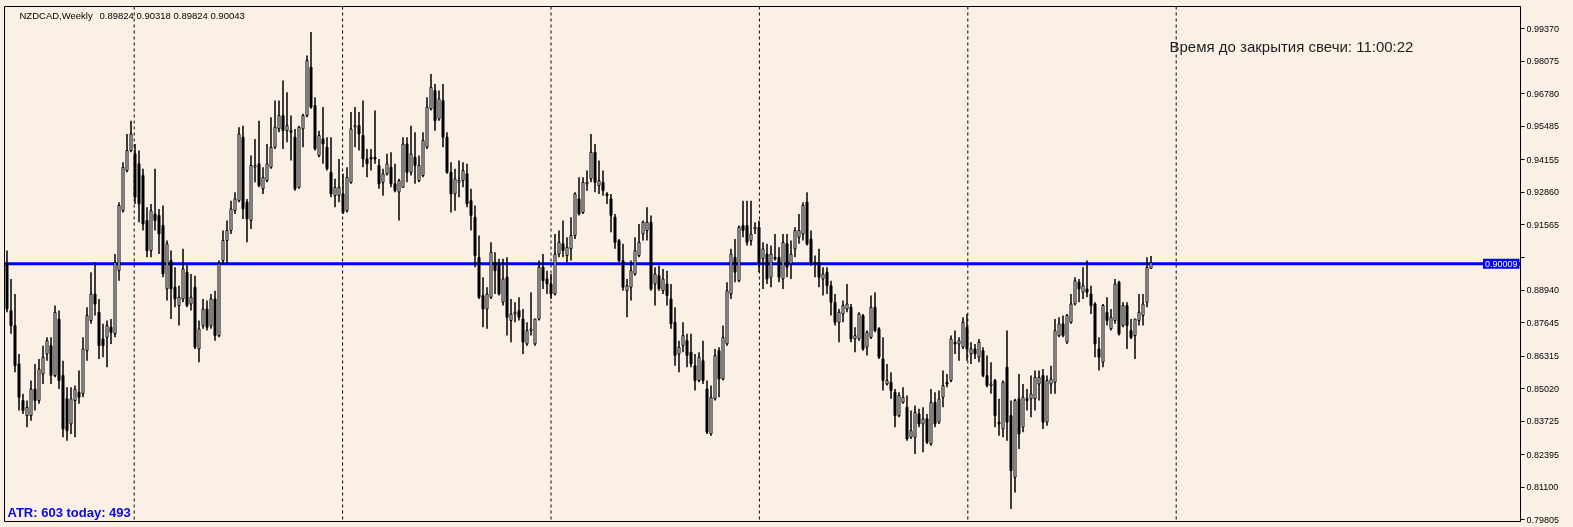 Image resolution: width=1573 pixels, height=527 pixels. What do you see at coordinates (1543, 93) in the screenshot?
I see `y-tick-label: 0.96780` at bounding box center [1543, 93].